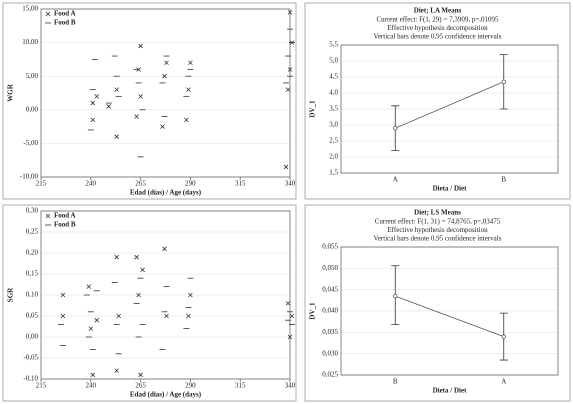 The image size is (573, 404). Describe the element at coordinates (450, 391) in the screenshot. I see `x-axis-label: Dieta / Diet` at that location.